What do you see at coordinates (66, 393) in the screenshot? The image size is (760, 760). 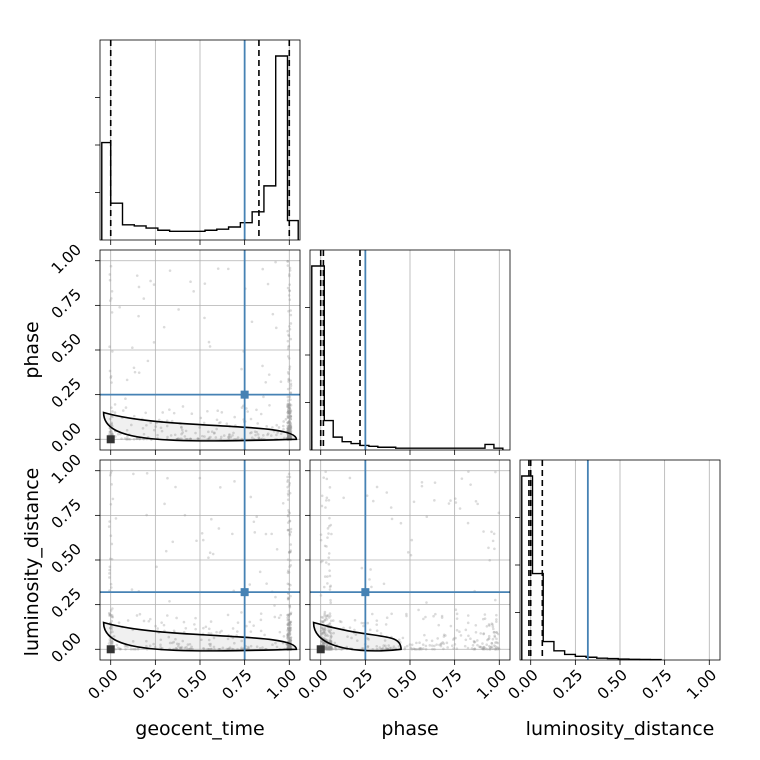 I see `y-tick-label: 0.25` at bounding box center [66, 393].